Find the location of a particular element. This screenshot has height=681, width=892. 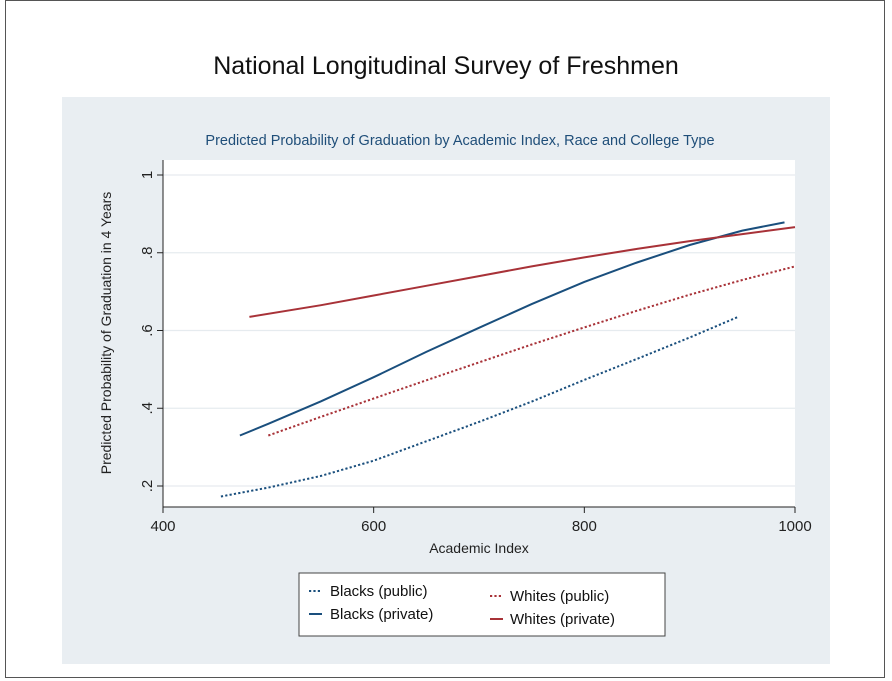

legend-label-1: Blacks (private) is located at coordinates (381, 614).